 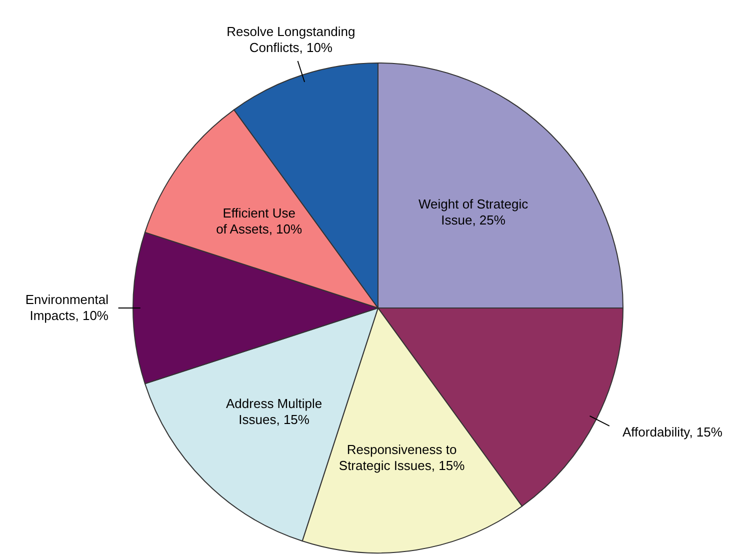 What do you see at coordinates (274, 411) in the screenshot?
I see `slice-label: Address Multiple Issues, 15%` at bounding box center [274, 411].